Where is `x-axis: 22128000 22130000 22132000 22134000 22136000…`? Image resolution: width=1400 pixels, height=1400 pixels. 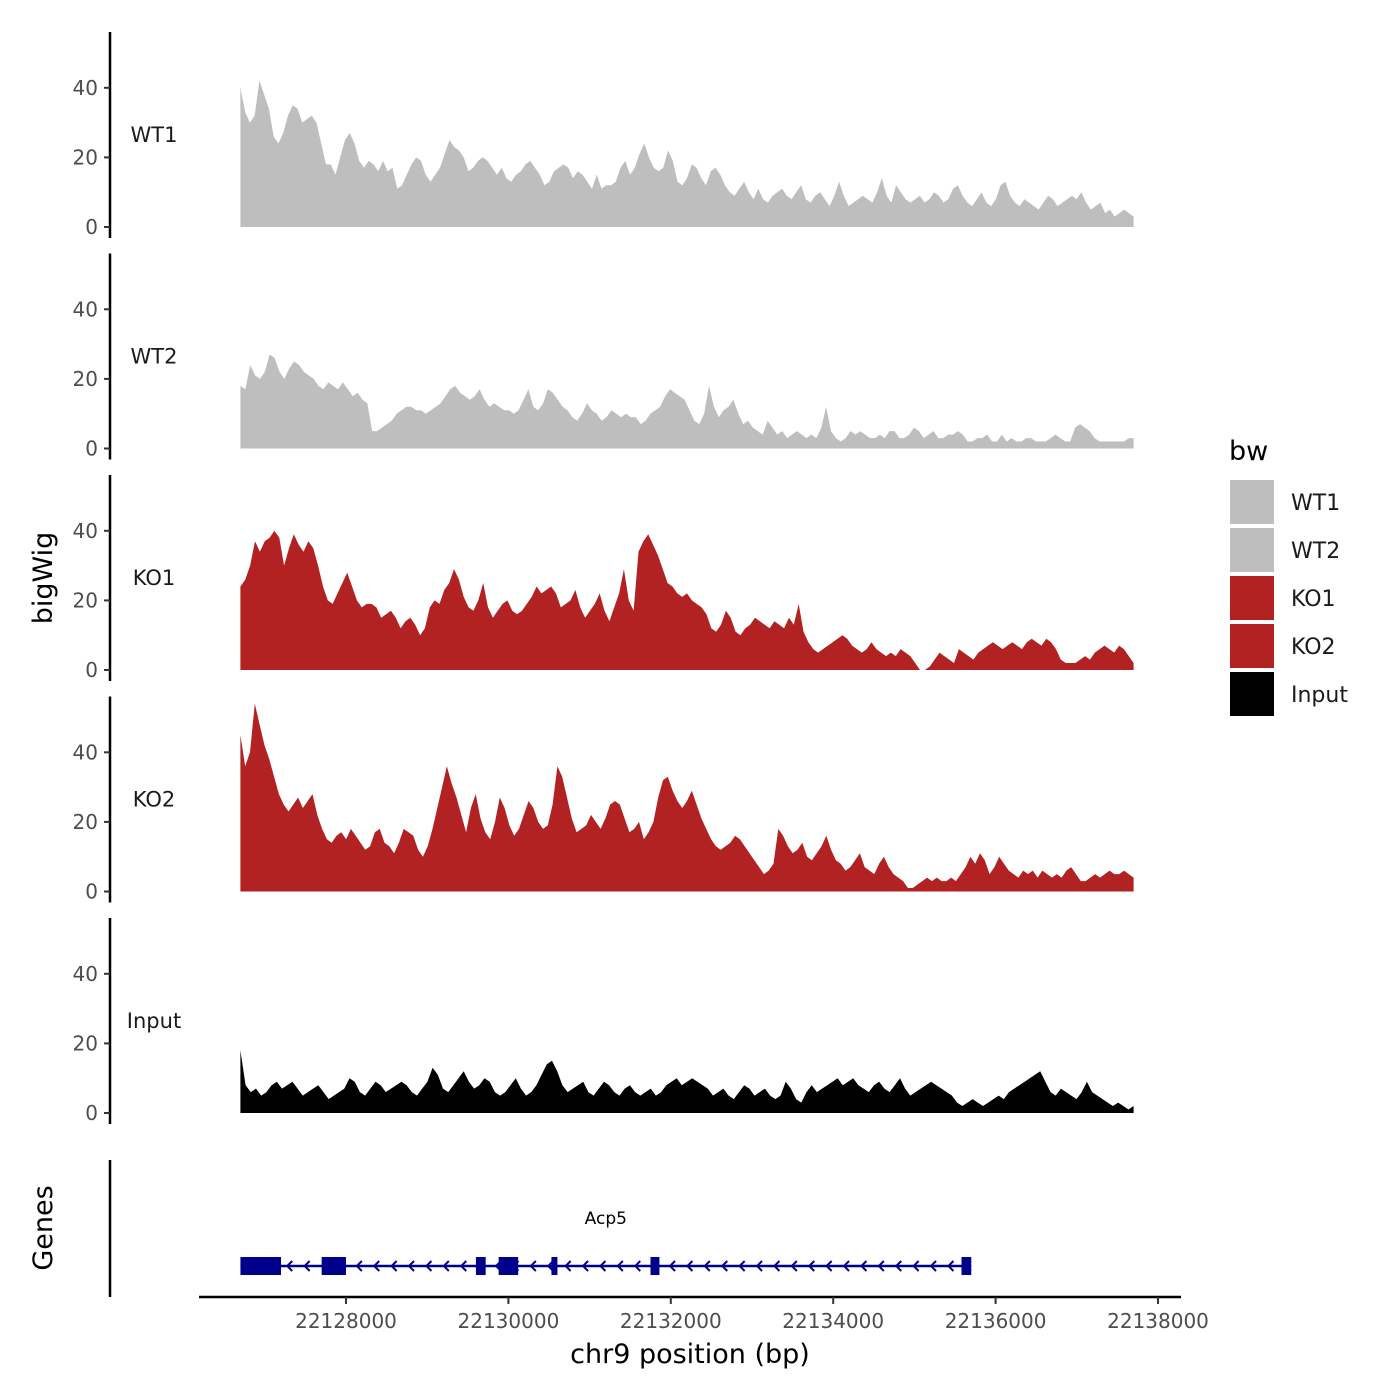
x-axis: 22128000 22130000 22132000 22134000 22136000… is located at coordinates (704, 1332).